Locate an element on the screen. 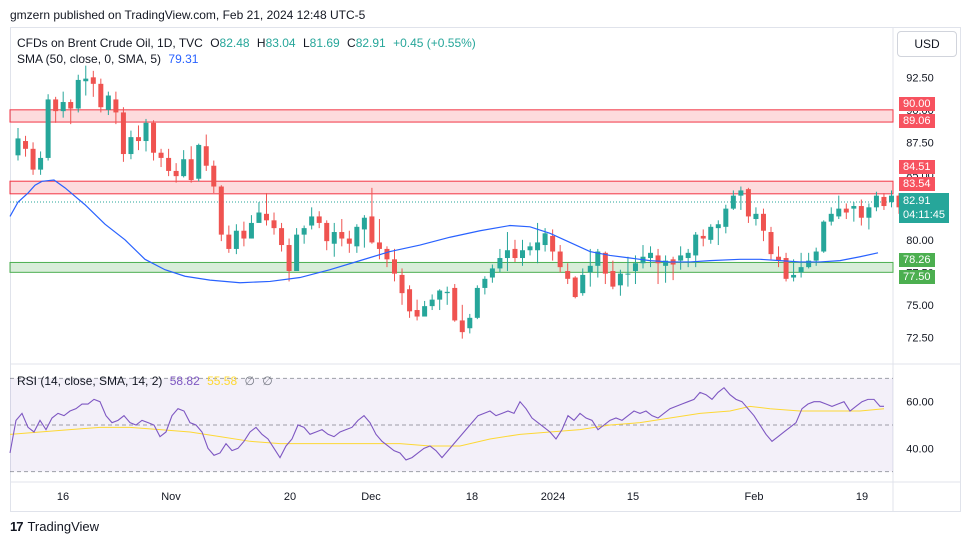  high-label: H is located at coordinates (261, 43).